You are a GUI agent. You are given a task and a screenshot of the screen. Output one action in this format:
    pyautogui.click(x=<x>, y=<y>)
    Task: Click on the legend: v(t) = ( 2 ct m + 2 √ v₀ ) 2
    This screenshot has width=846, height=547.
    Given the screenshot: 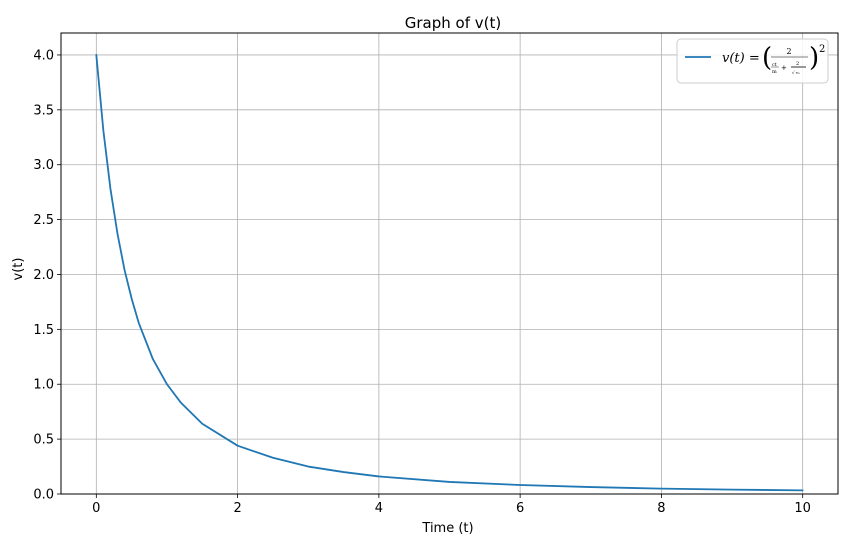 What is the action you would take?
    pyautogui.click(x=752, y=61)
    